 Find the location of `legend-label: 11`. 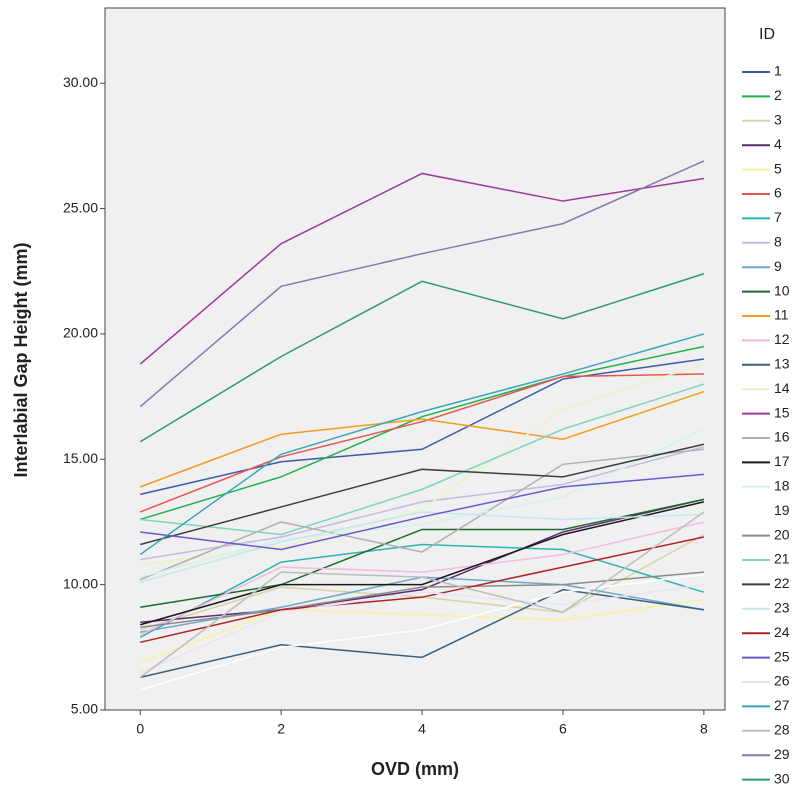

legend-label: 11 is located at coordinates (781, 315).